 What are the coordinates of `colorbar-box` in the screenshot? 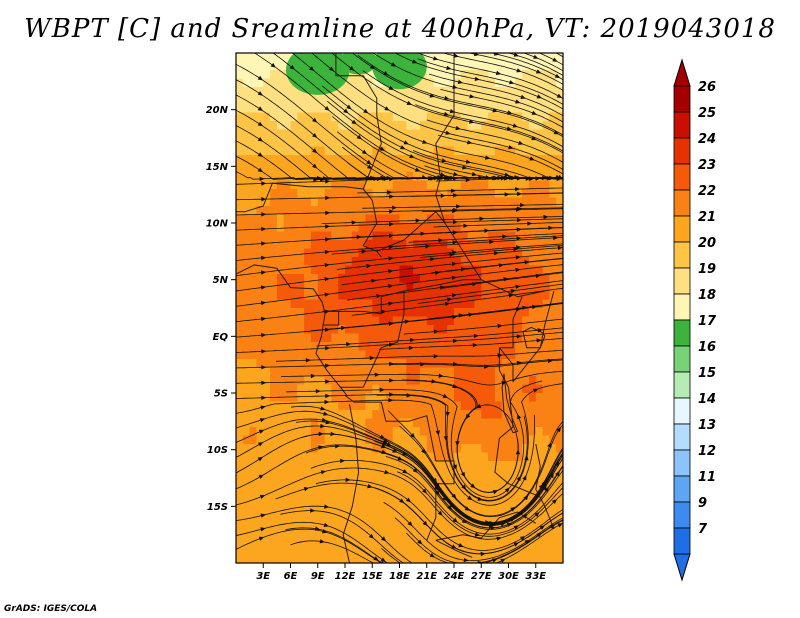 It's located at (682, 541).